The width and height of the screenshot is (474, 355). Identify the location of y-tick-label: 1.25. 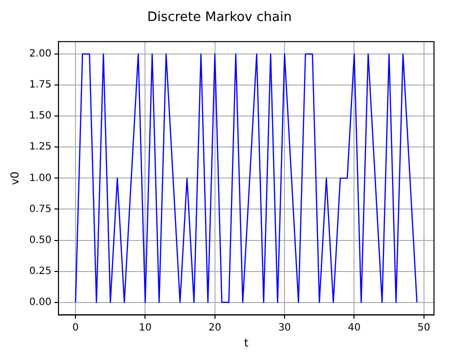
(40, 147).